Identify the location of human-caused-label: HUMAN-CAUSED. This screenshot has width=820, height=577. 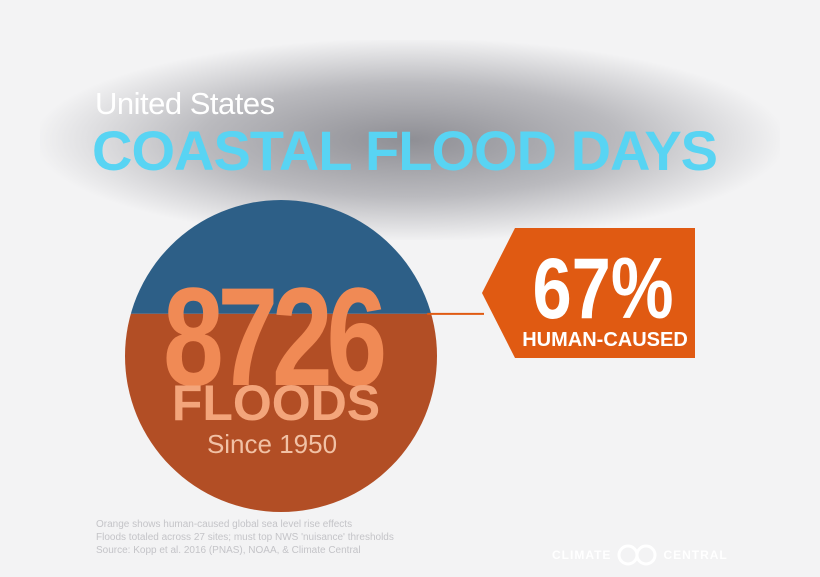
(605, 340).